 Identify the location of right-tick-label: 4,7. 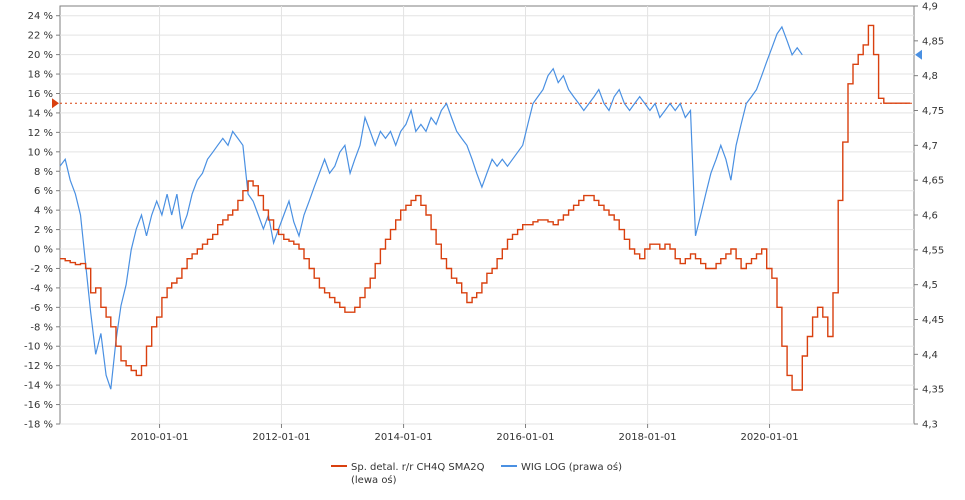
(930, 146).